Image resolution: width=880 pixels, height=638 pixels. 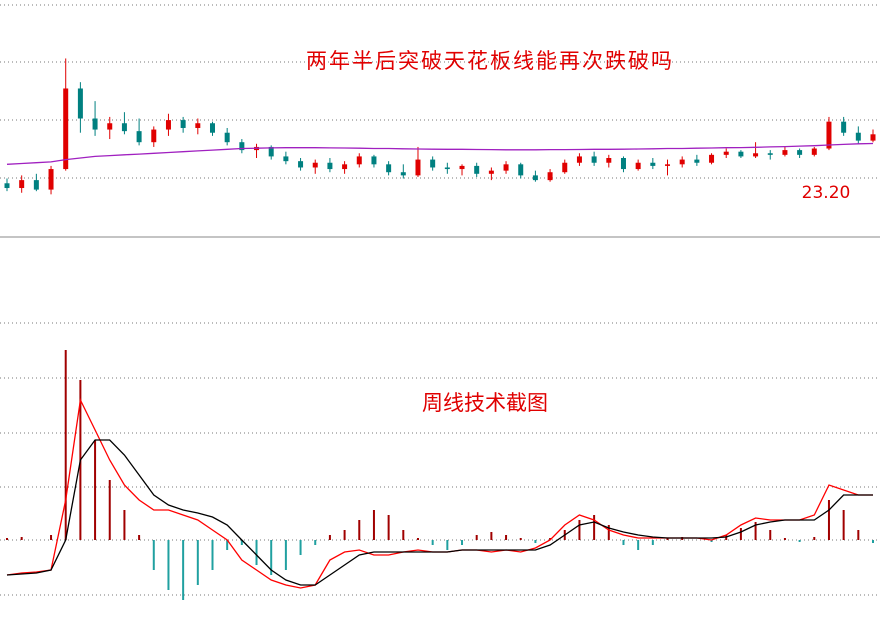 What do you see at coordinates (826, 193) in the screenshot?
I see `price-annotation: 23.20` at bounding box center [826, 193].